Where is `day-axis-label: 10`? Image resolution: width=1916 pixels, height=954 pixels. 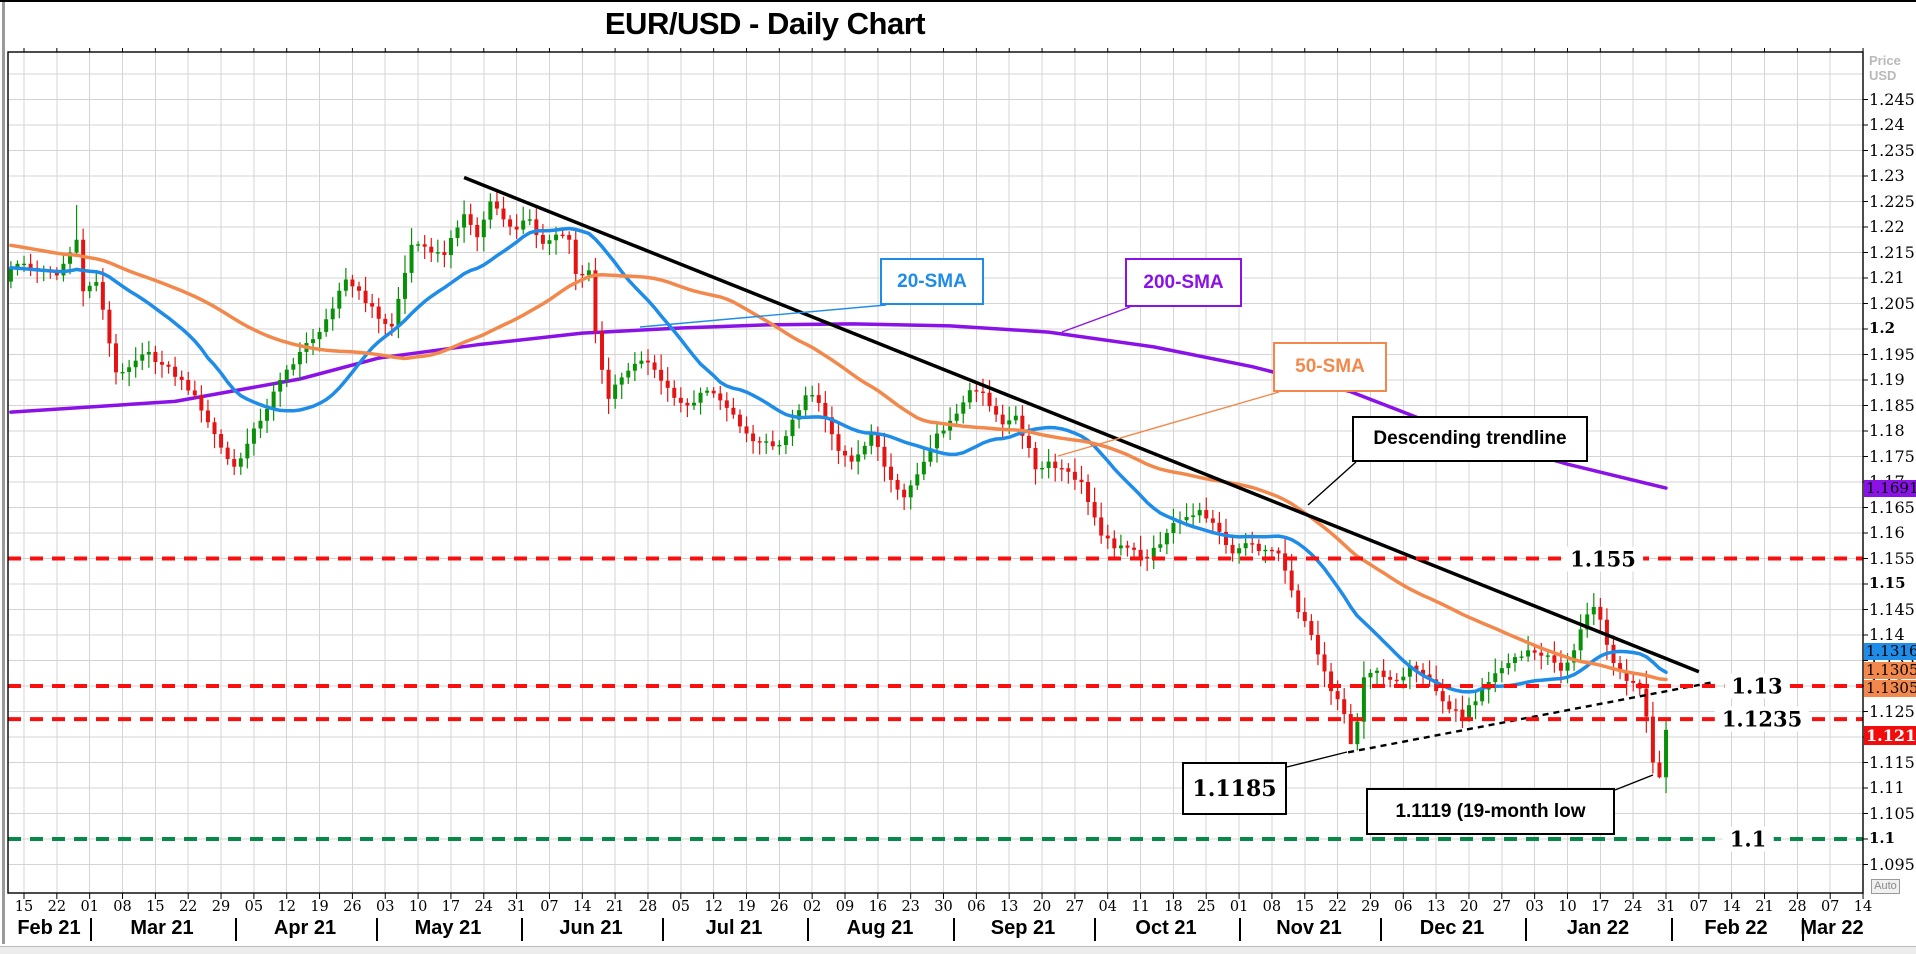
day-axis-label: 10 is located at coordinates (1567, 907).